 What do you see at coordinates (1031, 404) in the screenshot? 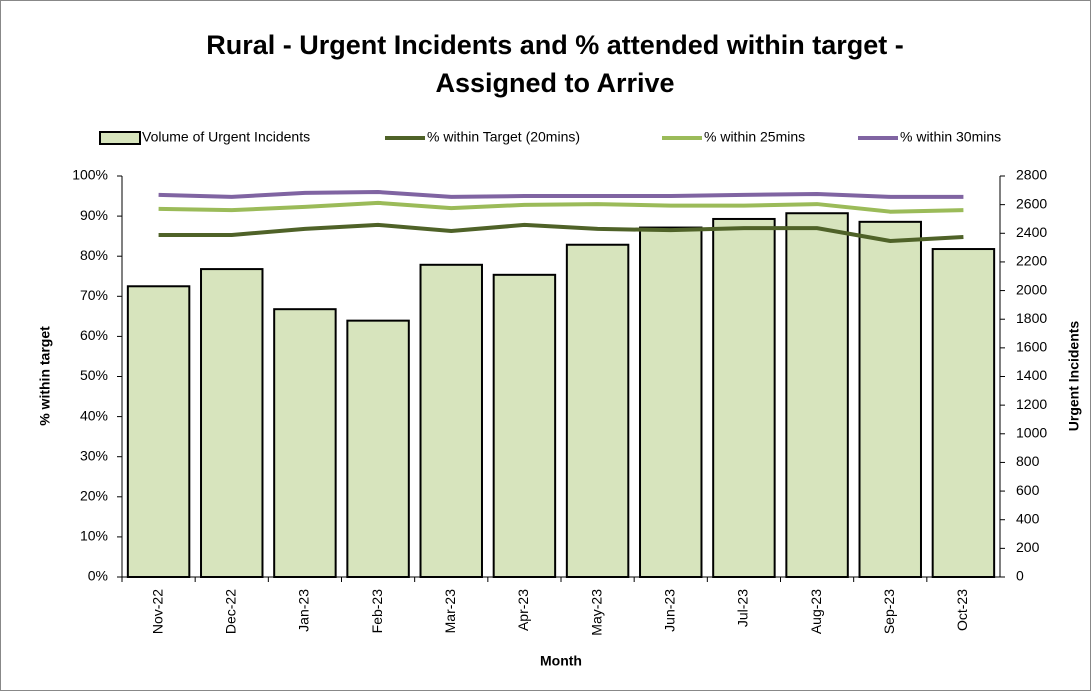
I see `y2-tick-label: 1200` at bounding box center [1031, 404].